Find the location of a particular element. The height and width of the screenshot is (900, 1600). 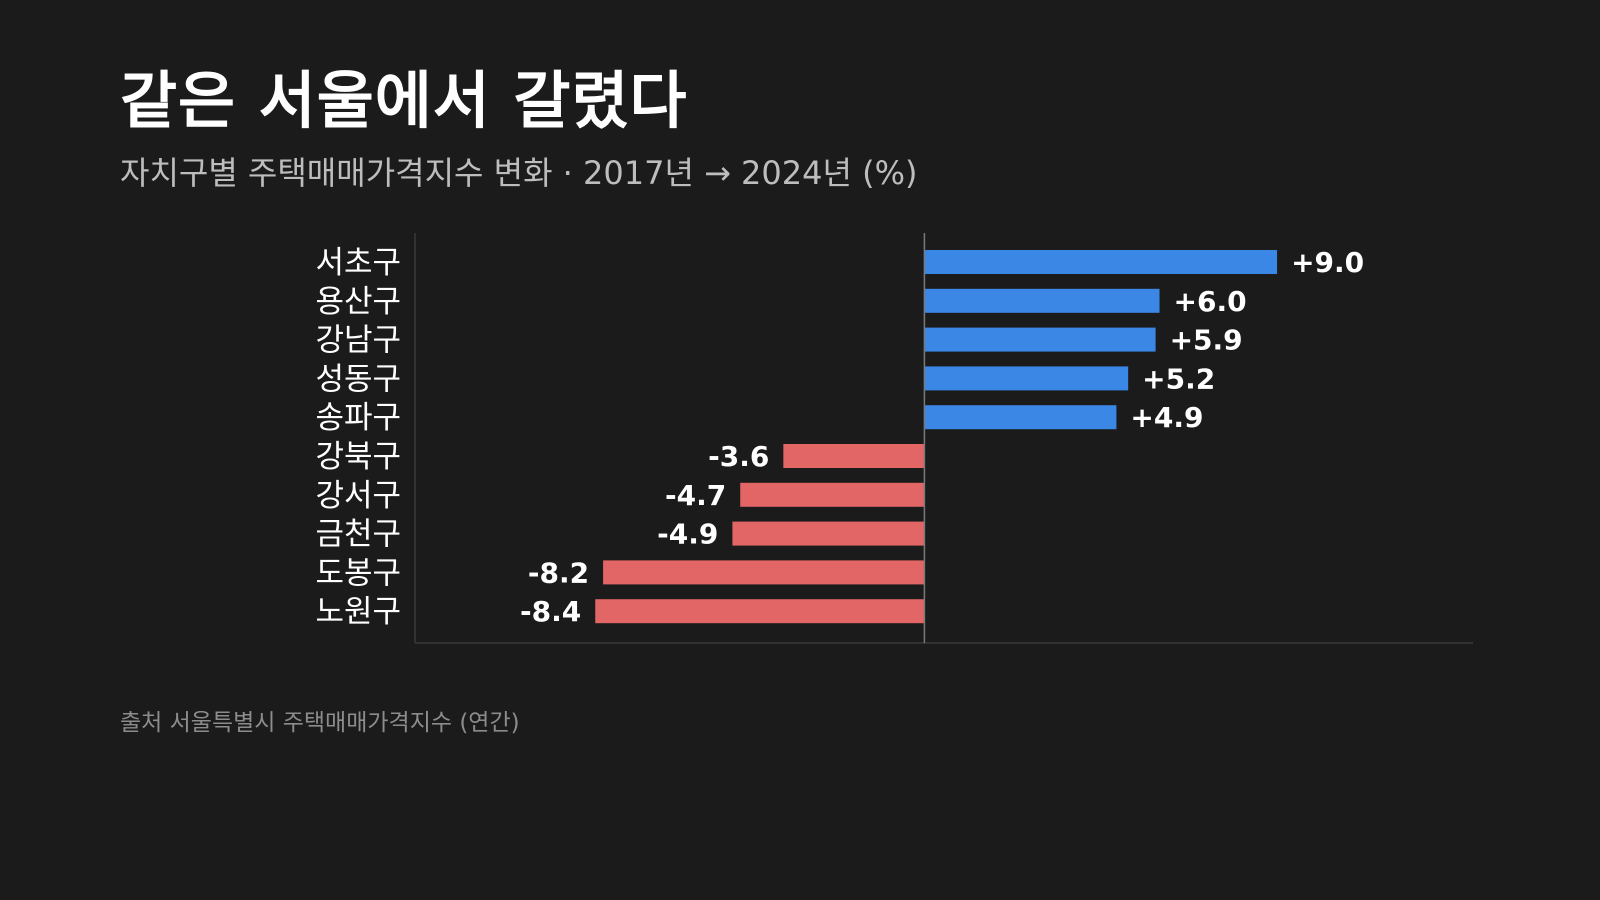

value-label: -3.6 is located at coordinates (738, 456).